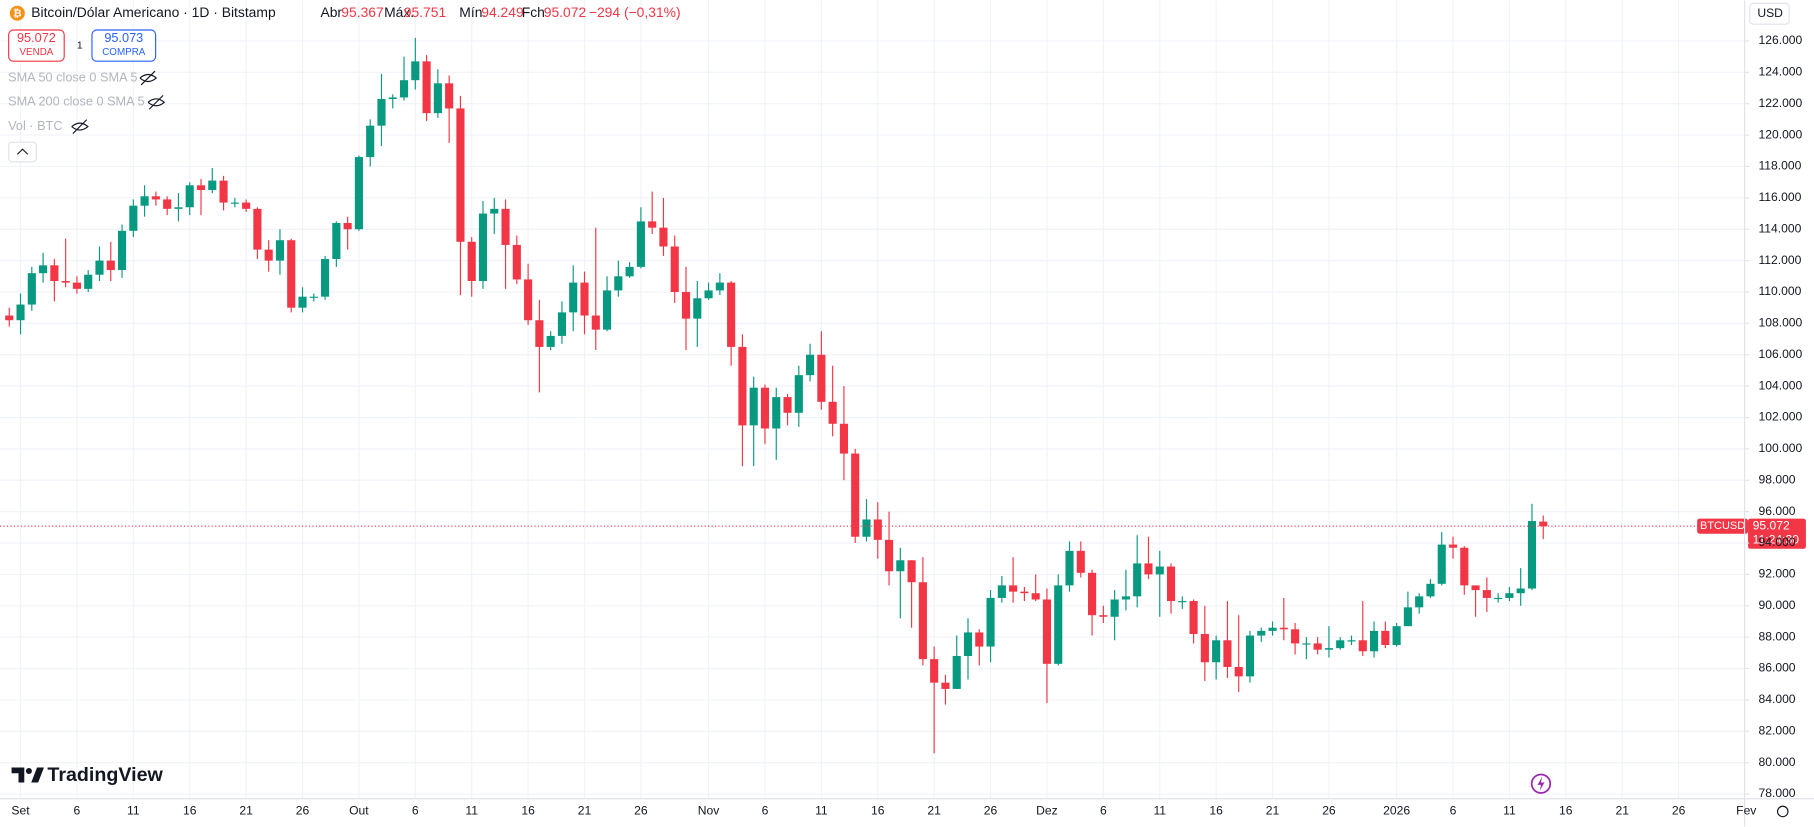 This screenshot has height=827, width=1814. What do you see at coordinates (1776, 636) in the screenshot?
I see `y-tick-label: 88.000` at bounding box center [1776, 636].